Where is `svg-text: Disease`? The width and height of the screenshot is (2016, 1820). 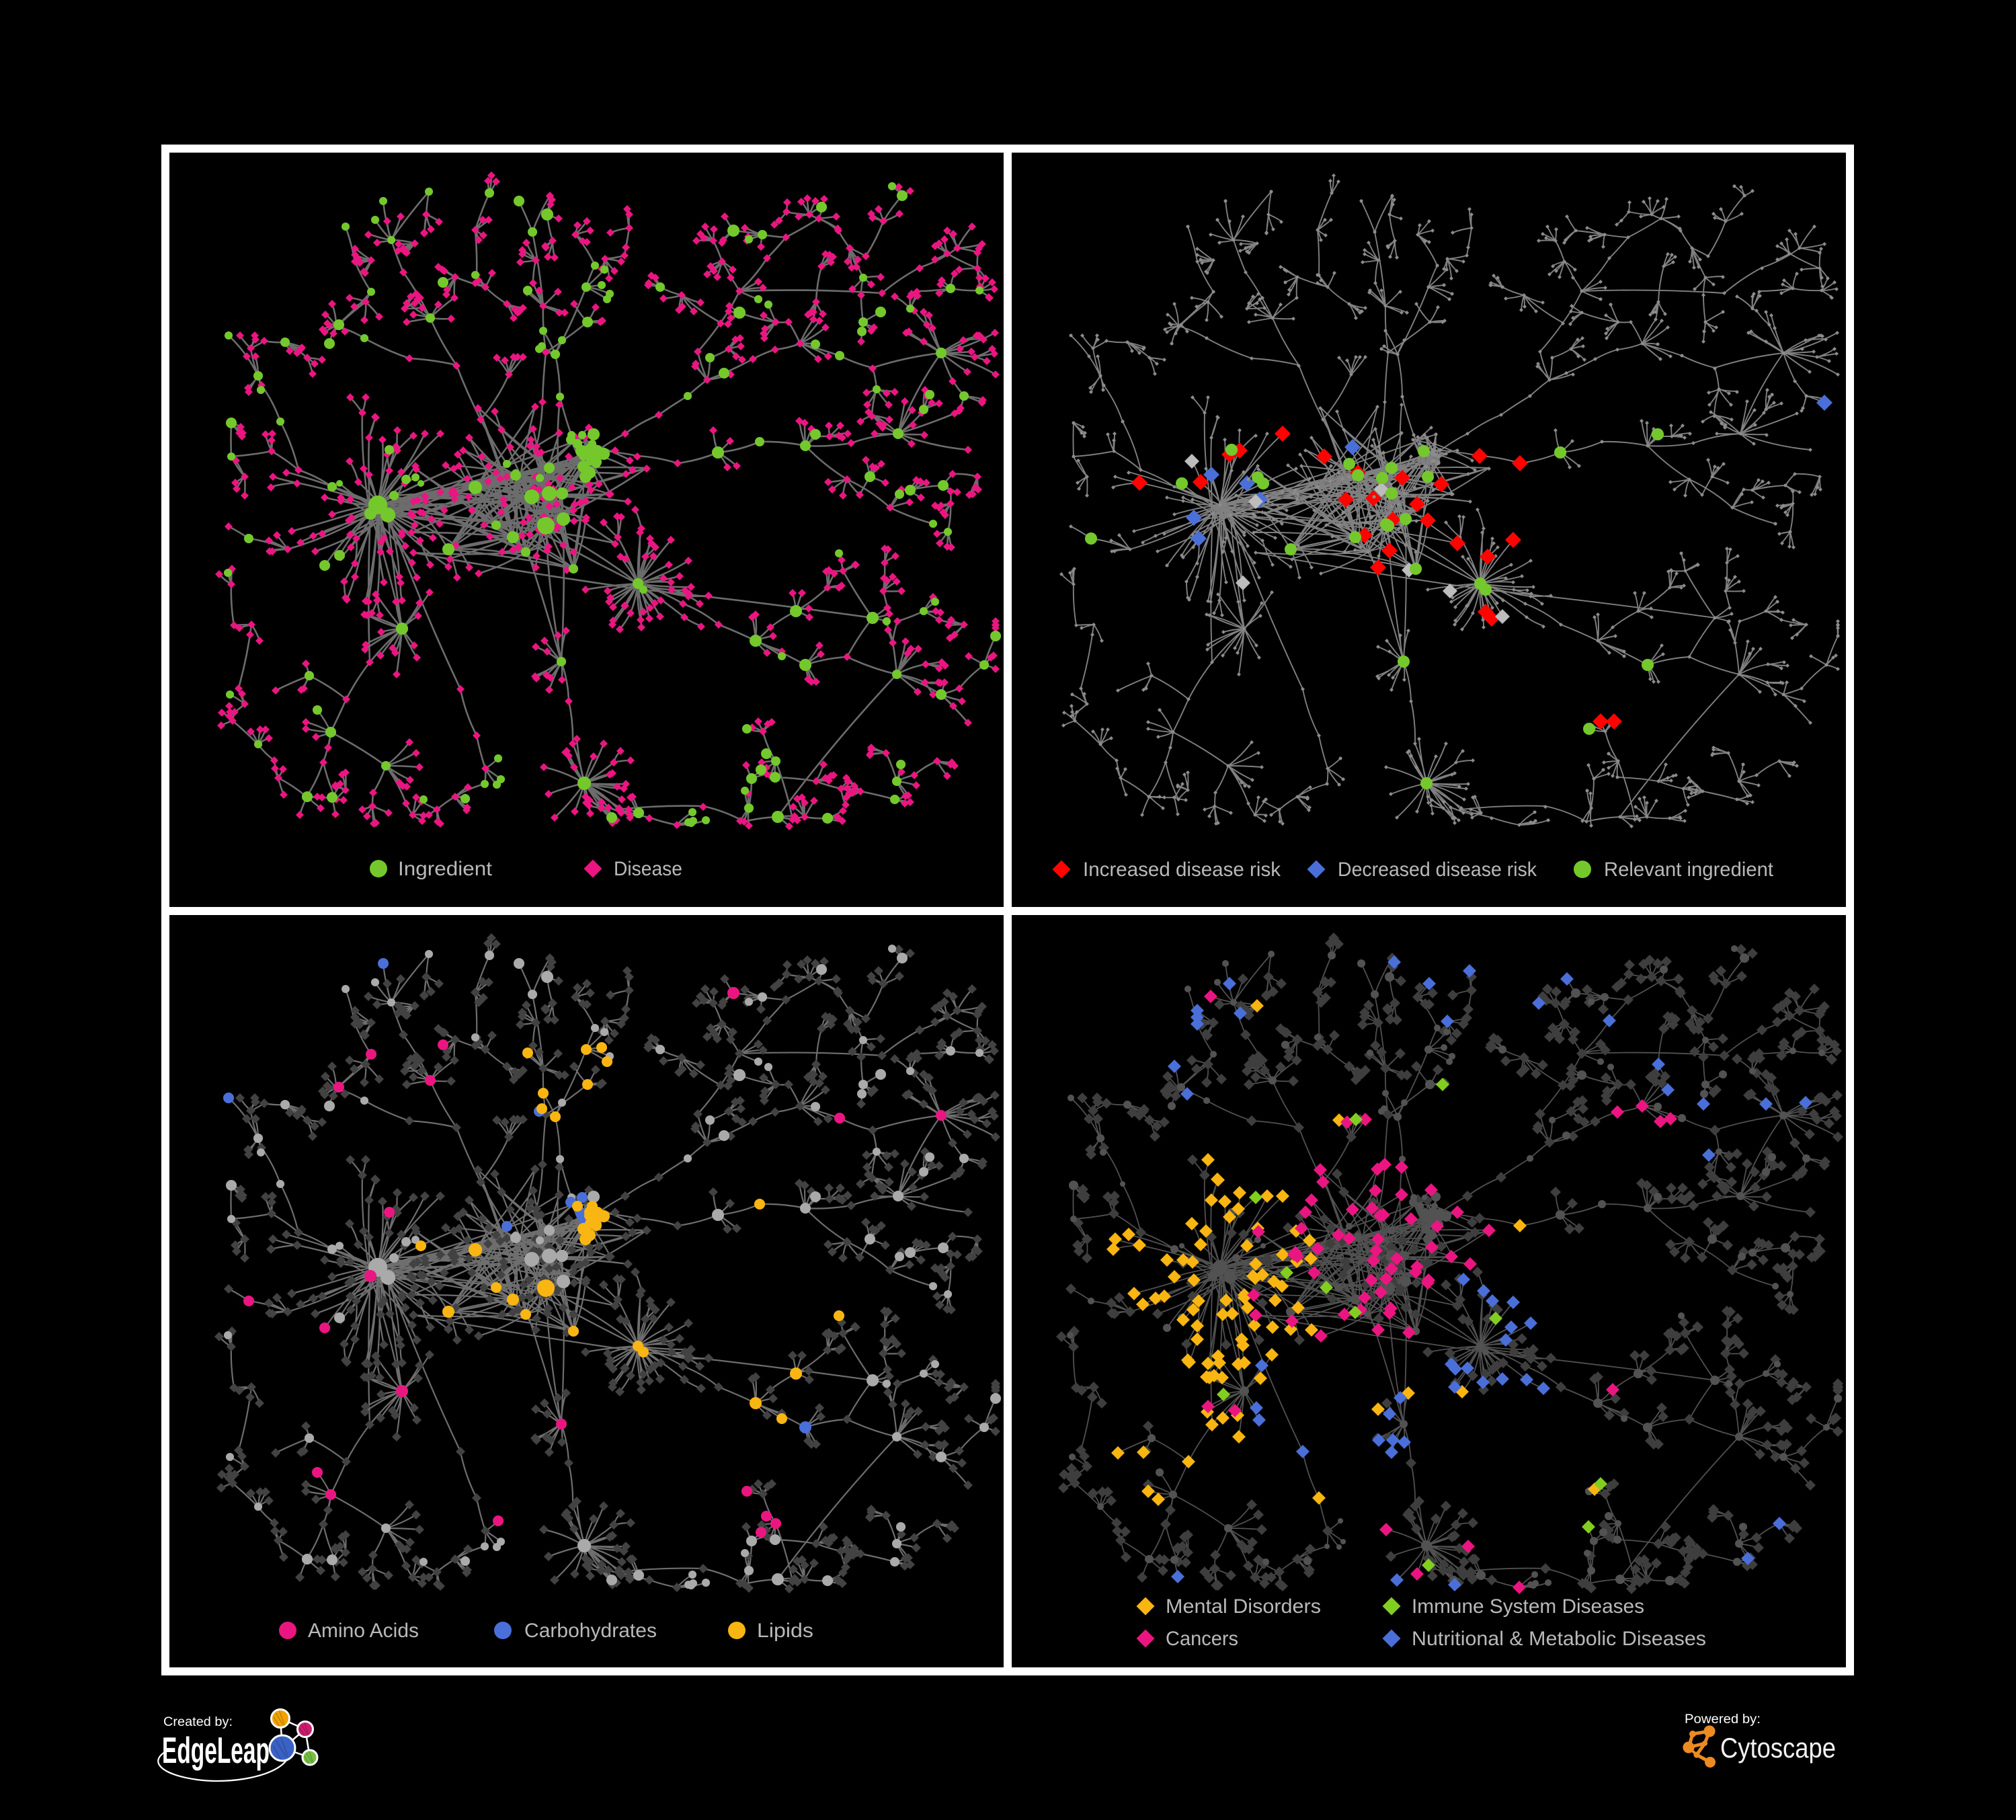 svg-text: Disease is located at coordinates (648, 869).